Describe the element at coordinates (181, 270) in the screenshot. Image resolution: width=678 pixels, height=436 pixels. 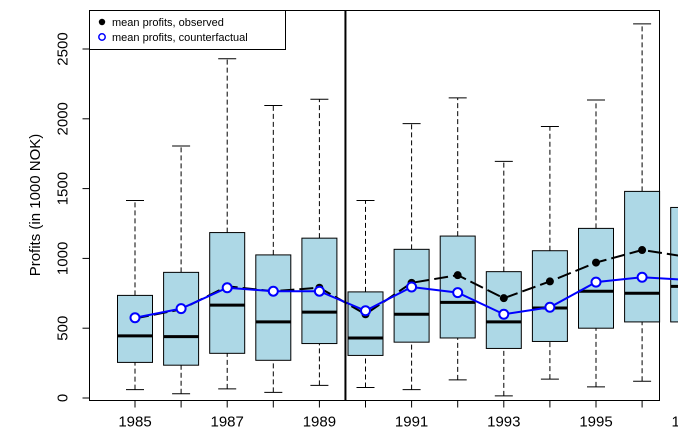
I see `box-1986` at that location.